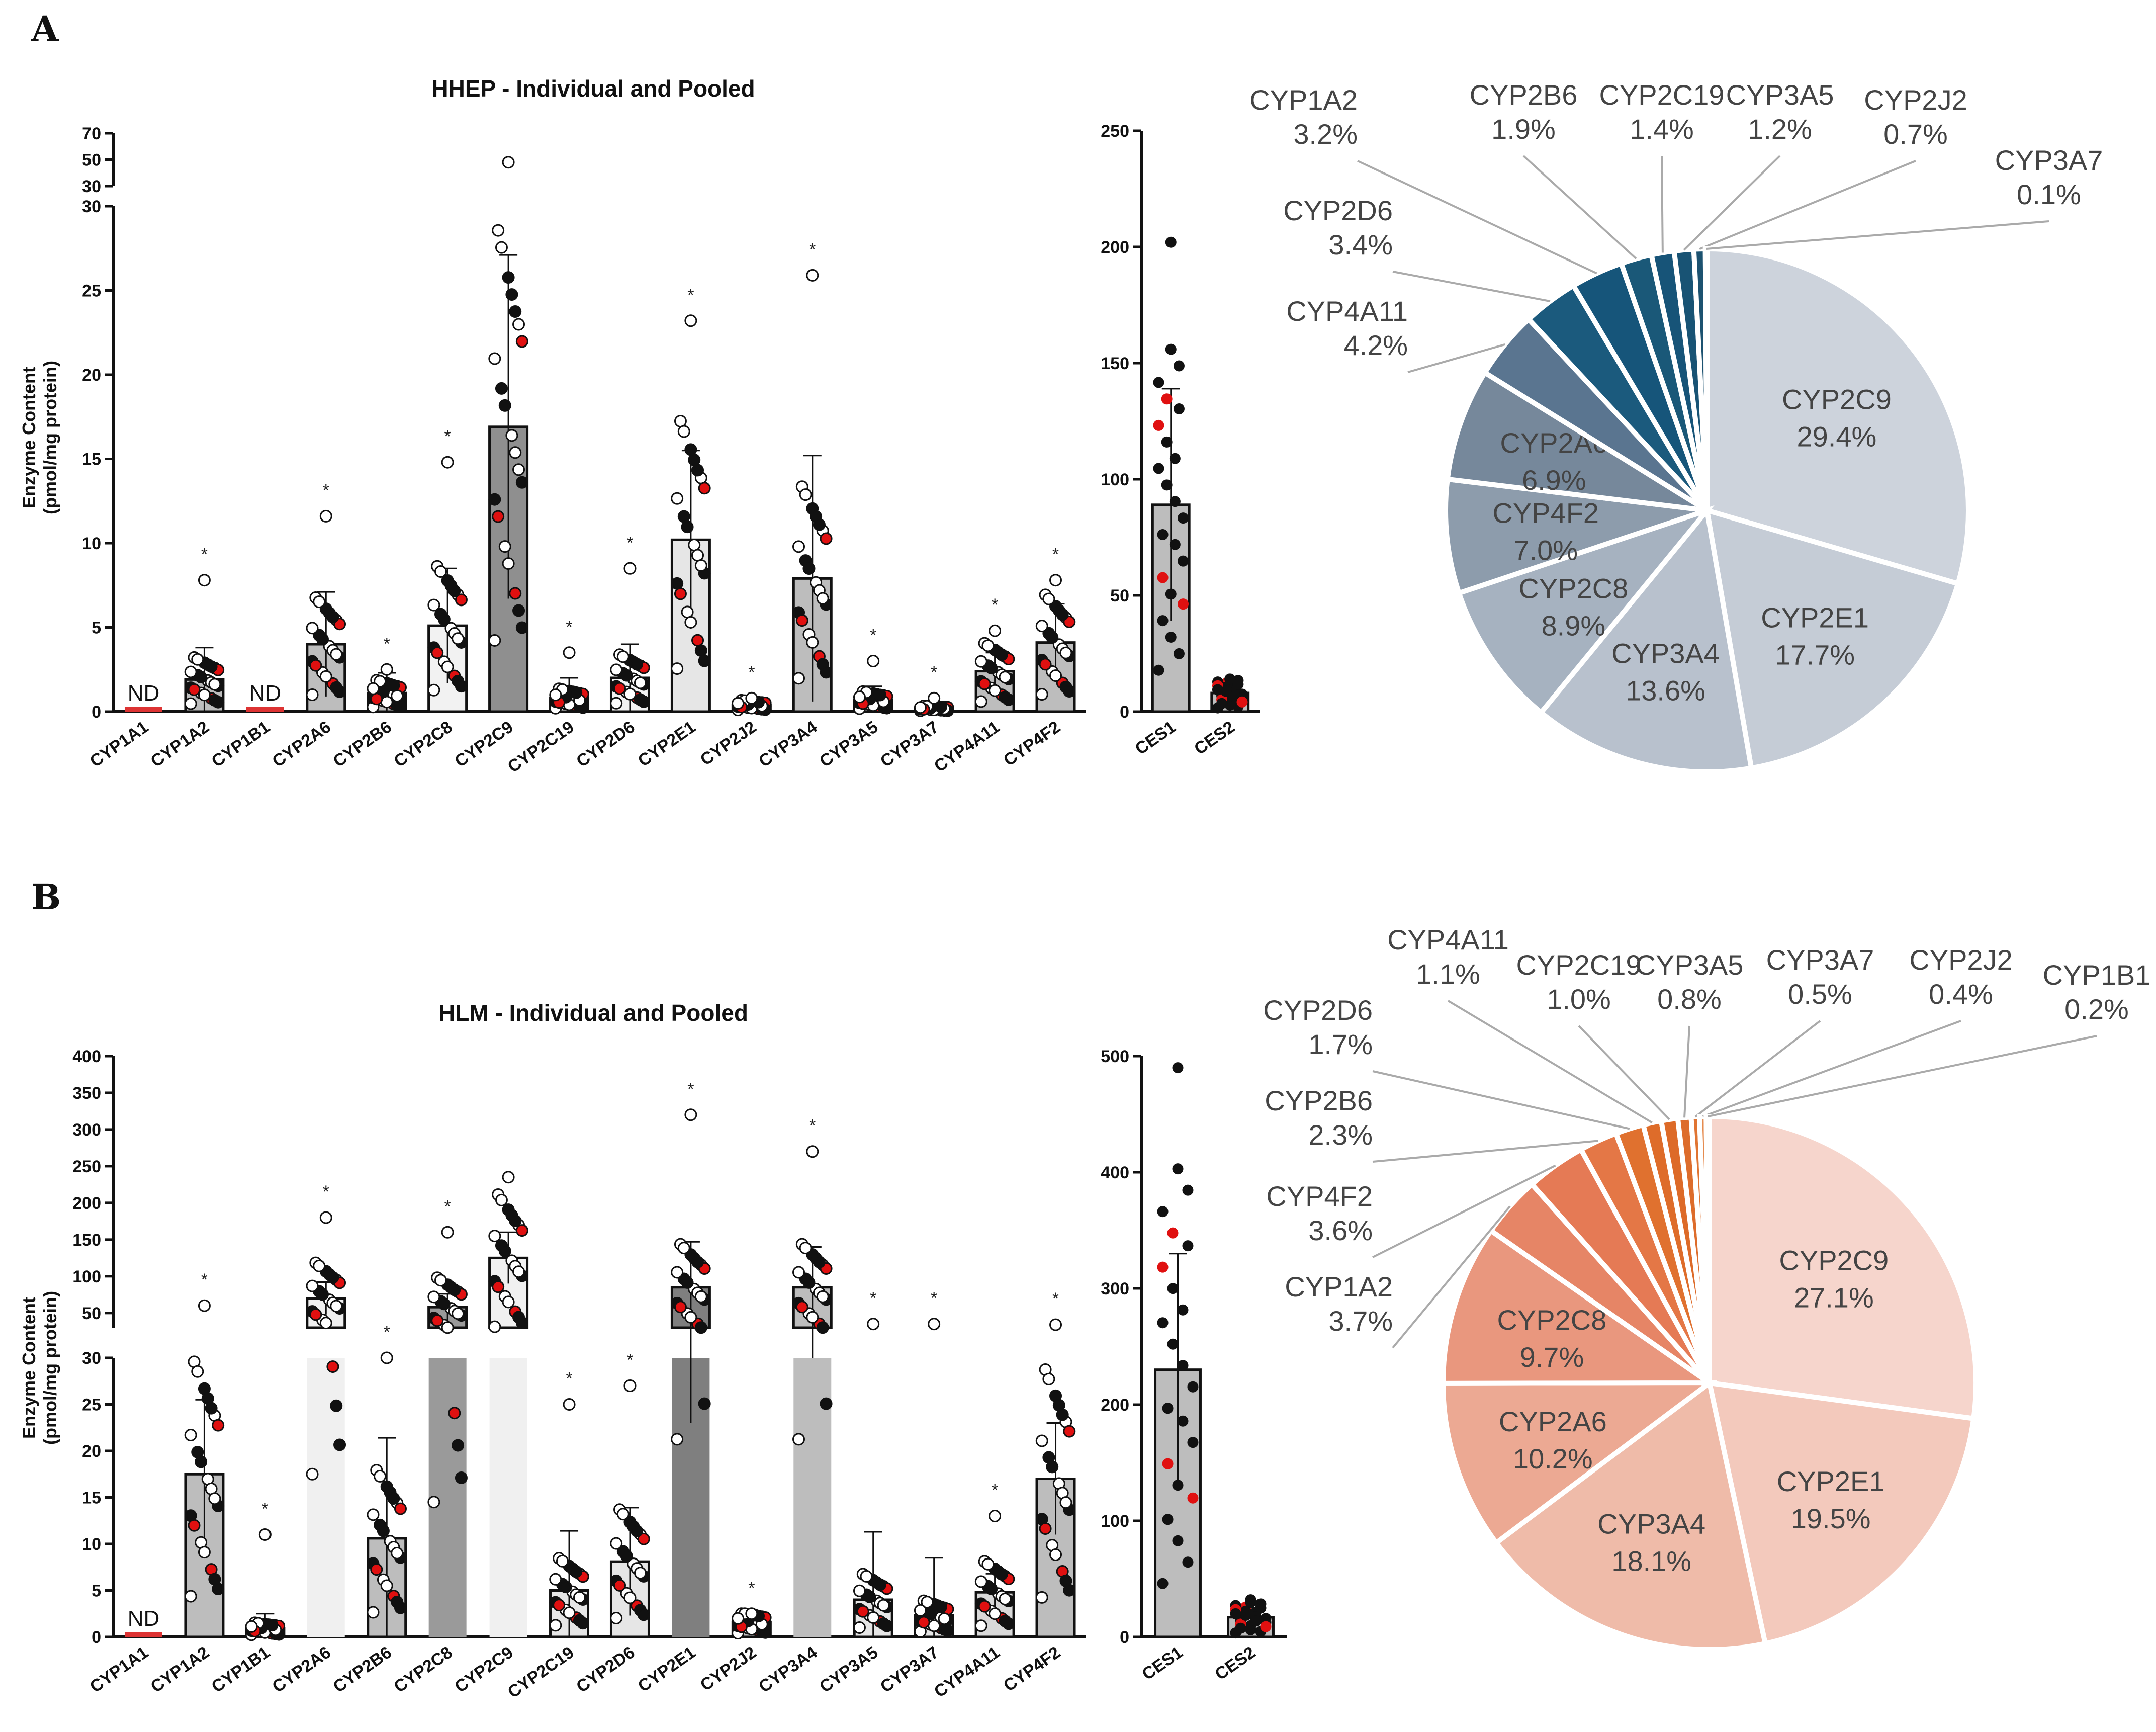  What do you see at coordinates (97, 1637) in the screenshot?
I see `y-tick-label: 0` at bounding box center [97, 1637].